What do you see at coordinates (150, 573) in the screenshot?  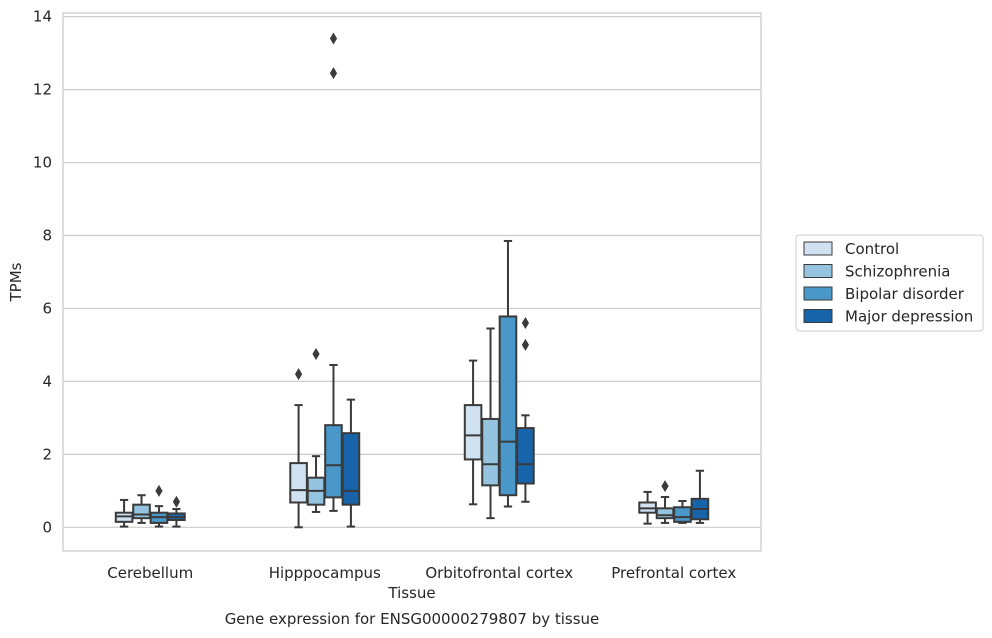 I see `x-tick-label: Cerebellum` at bounding box center [150, 573].